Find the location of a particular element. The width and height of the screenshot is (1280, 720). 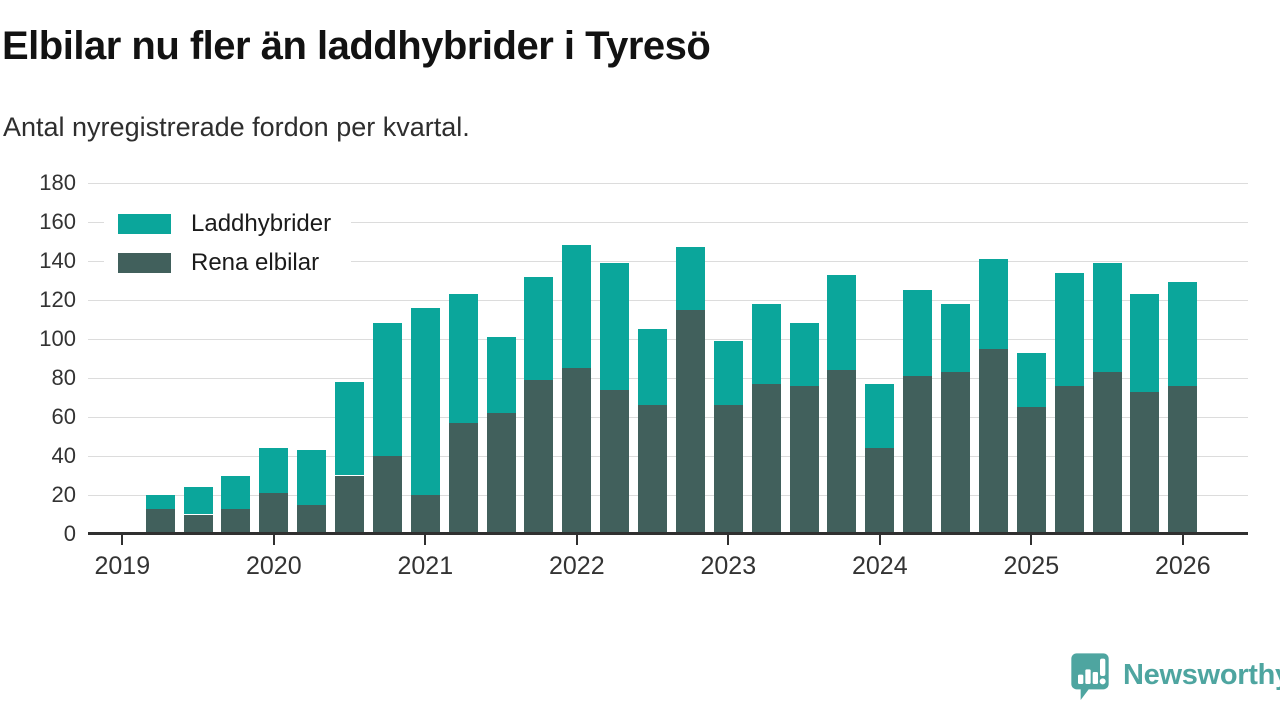

x-axis-tick-2025 is located at coordinates (1031, 540).